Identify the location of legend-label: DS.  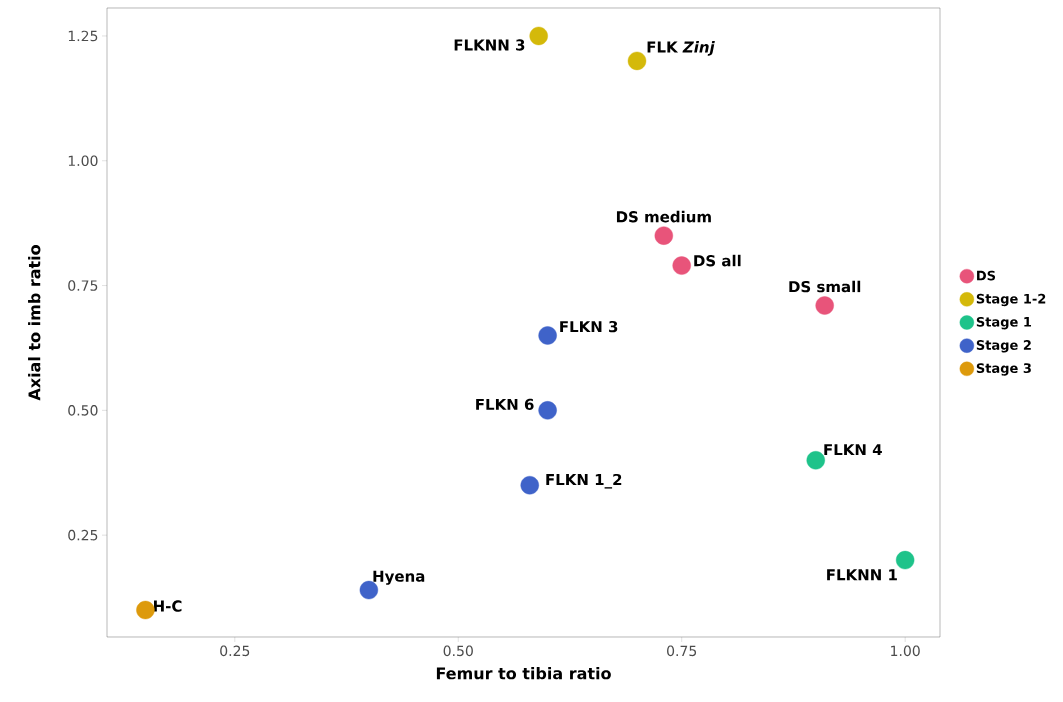
(986, 275).